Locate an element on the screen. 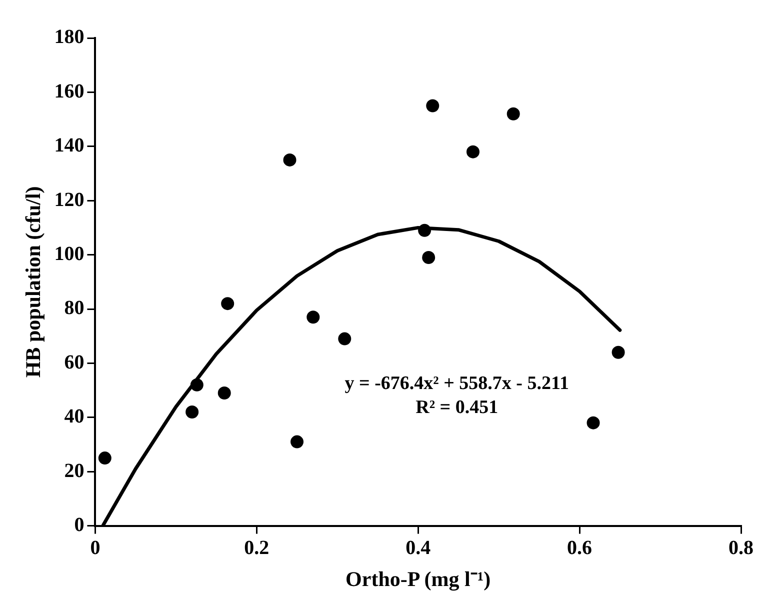  x-axis-title: Ortho-P (mg l⁻¹) is located at coordinates (418, 578).